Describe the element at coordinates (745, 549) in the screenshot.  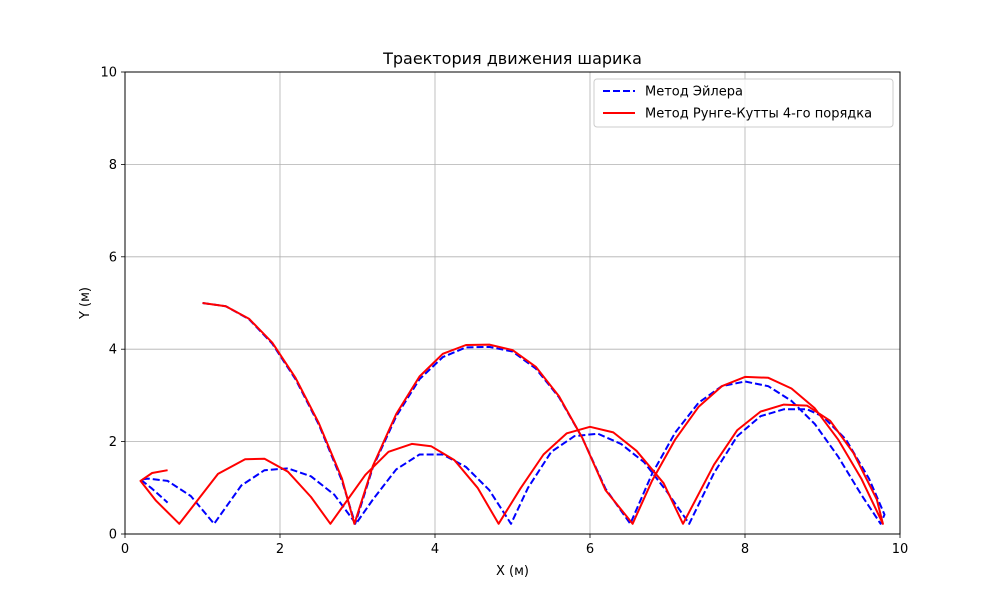
I see `x-tick-label: 8` at that location.